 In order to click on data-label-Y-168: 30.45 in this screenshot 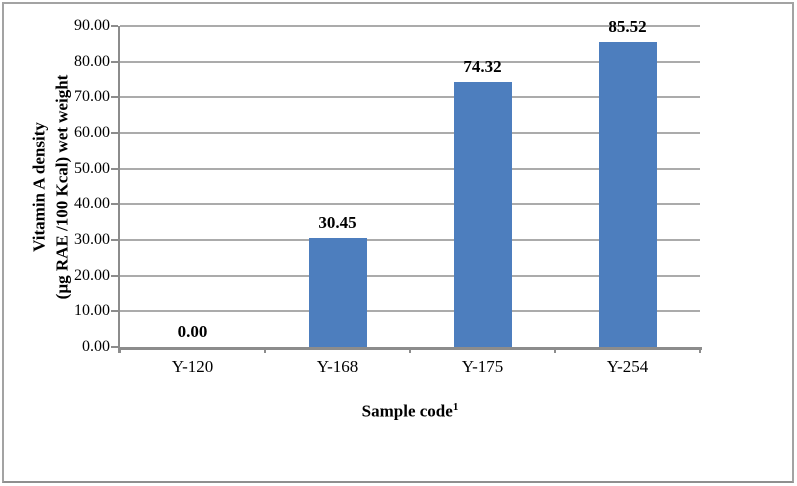, I will do `click(337, 223)`.